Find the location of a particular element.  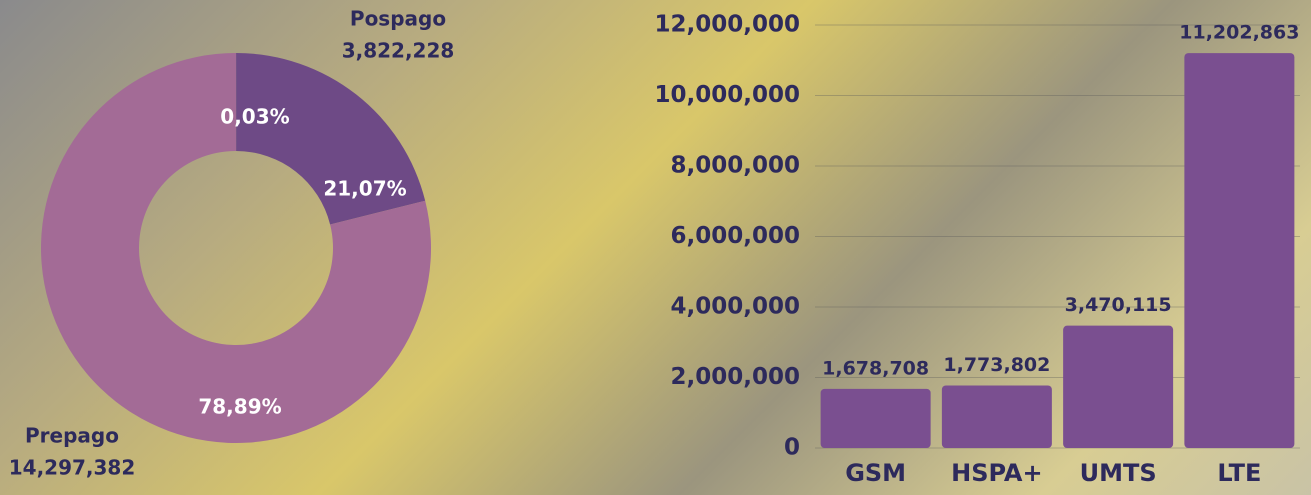

x-tick-label: LTE is located at coordinates (1239, 473).